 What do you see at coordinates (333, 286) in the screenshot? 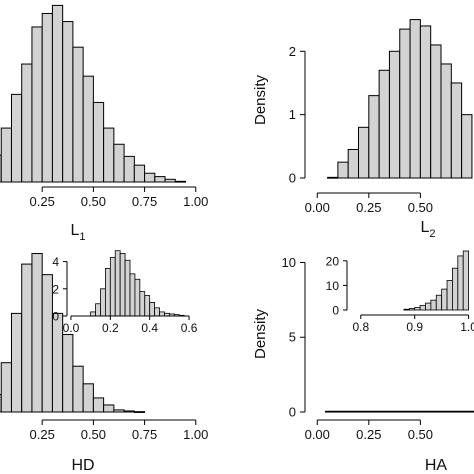
I see `y-tick-label: 10` at bounding box center [333, 286].